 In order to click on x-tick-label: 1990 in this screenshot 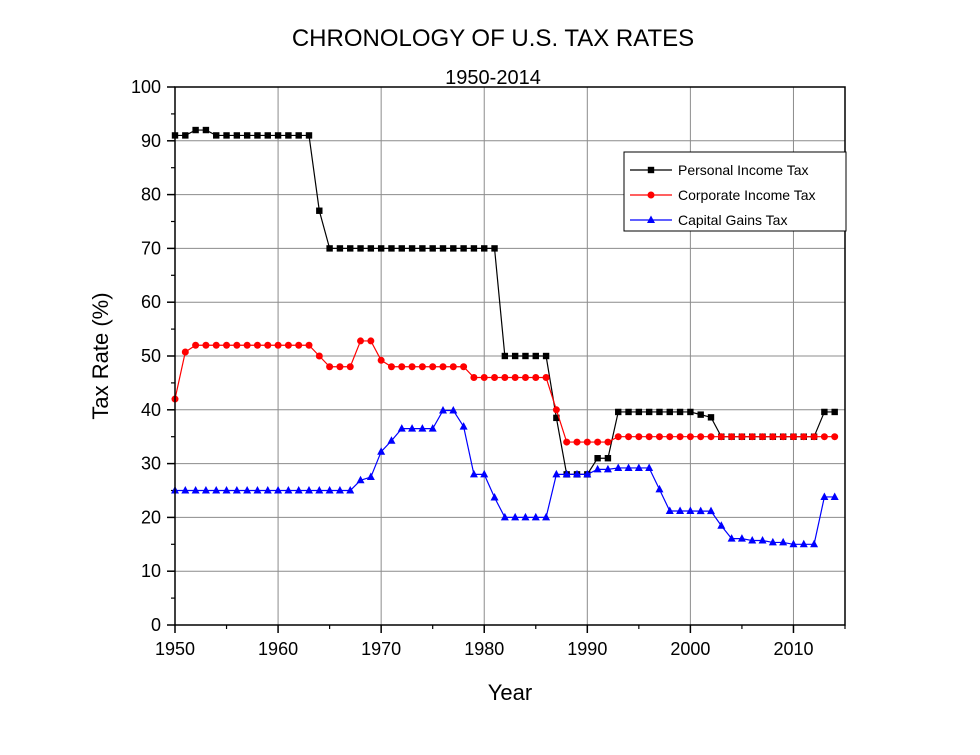, I will do `click(587, 649)`.